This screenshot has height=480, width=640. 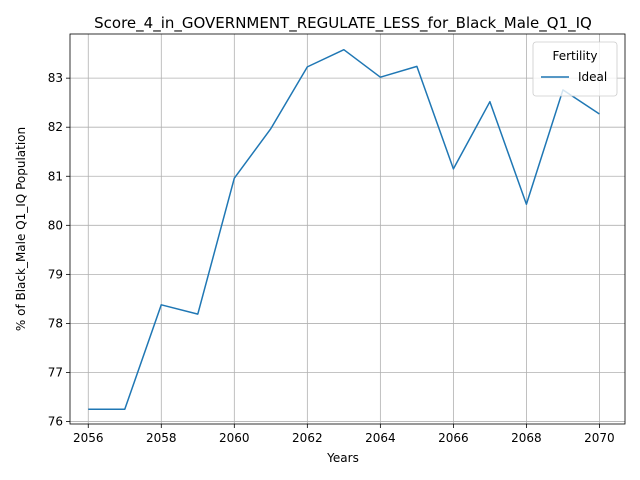 What do you see at coordinates (88, 438) in the screenshot?
I see `x-tick-label: 2056` at bounding box center [88, 438].